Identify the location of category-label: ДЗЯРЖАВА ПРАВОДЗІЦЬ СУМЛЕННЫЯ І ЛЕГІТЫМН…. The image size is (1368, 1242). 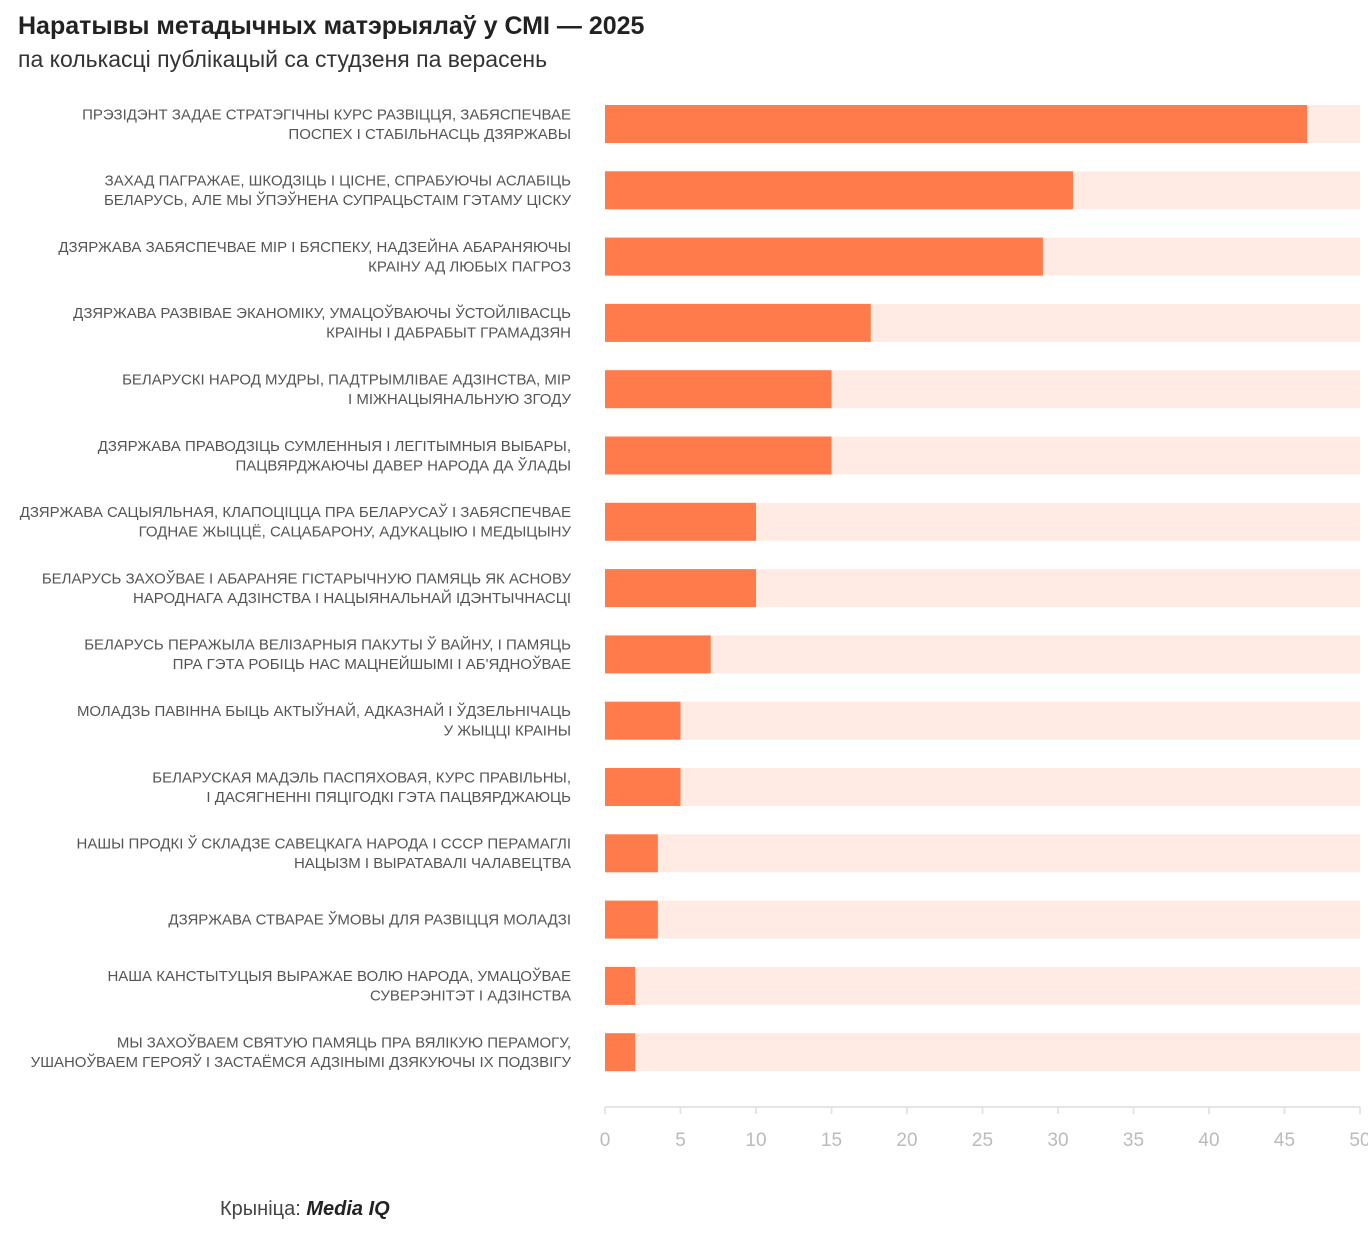
(334, 446).